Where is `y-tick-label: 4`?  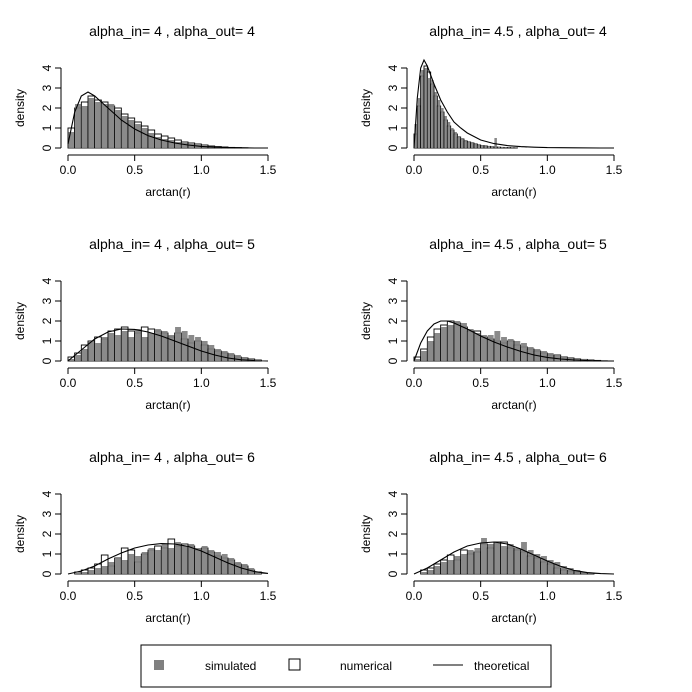 y-tick-label: 4 is located at coordinates (393, 280).